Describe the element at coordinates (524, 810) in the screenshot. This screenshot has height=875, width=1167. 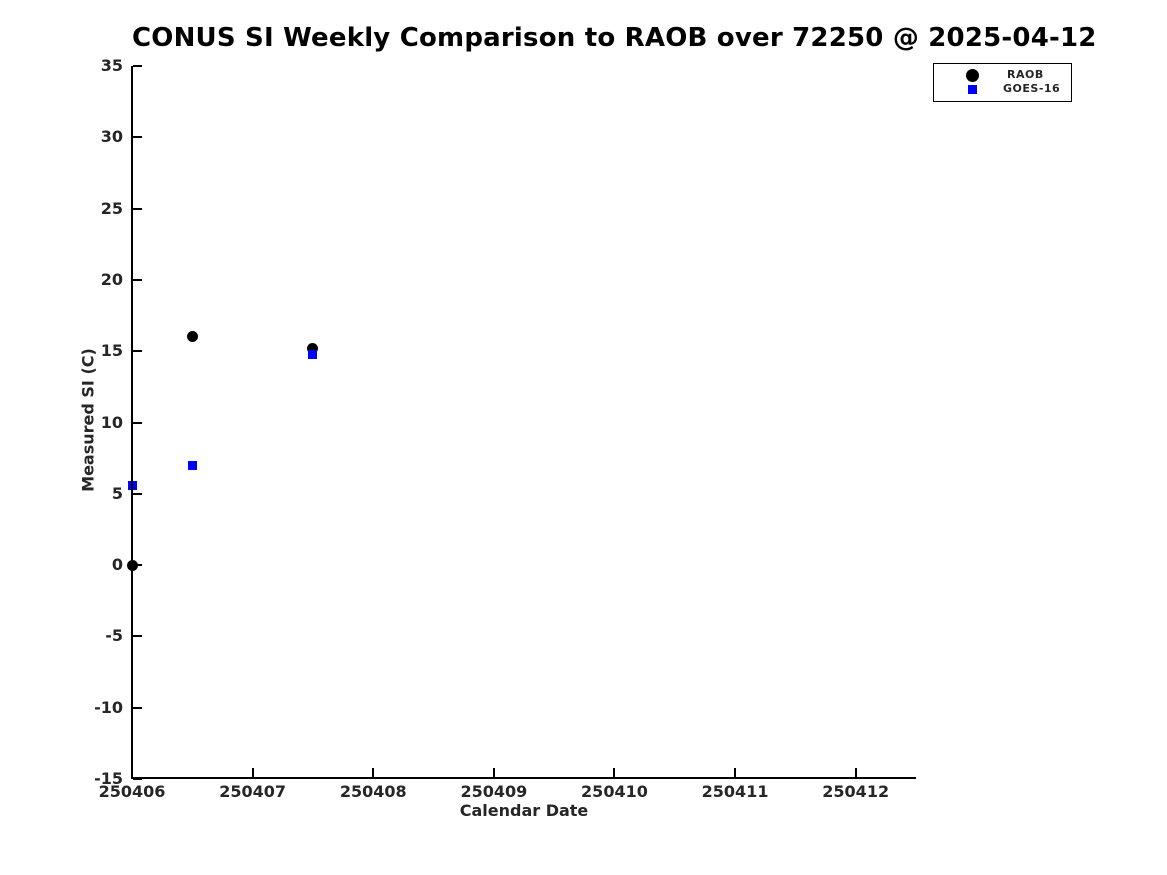
I see `x-axis-title: Calendar Date` at that location.